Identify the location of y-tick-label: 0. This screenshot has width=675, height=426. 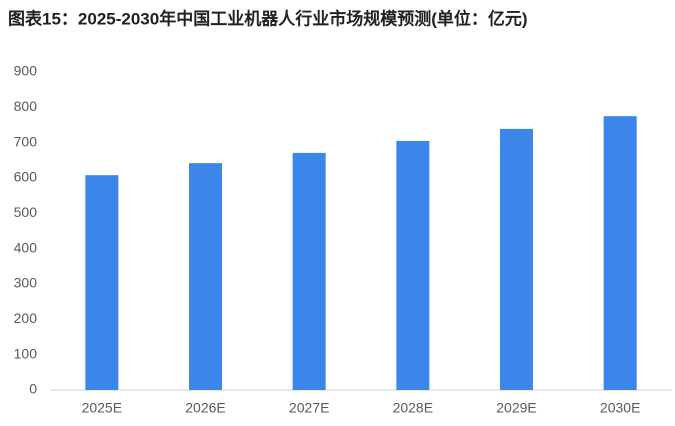
(33, 389).